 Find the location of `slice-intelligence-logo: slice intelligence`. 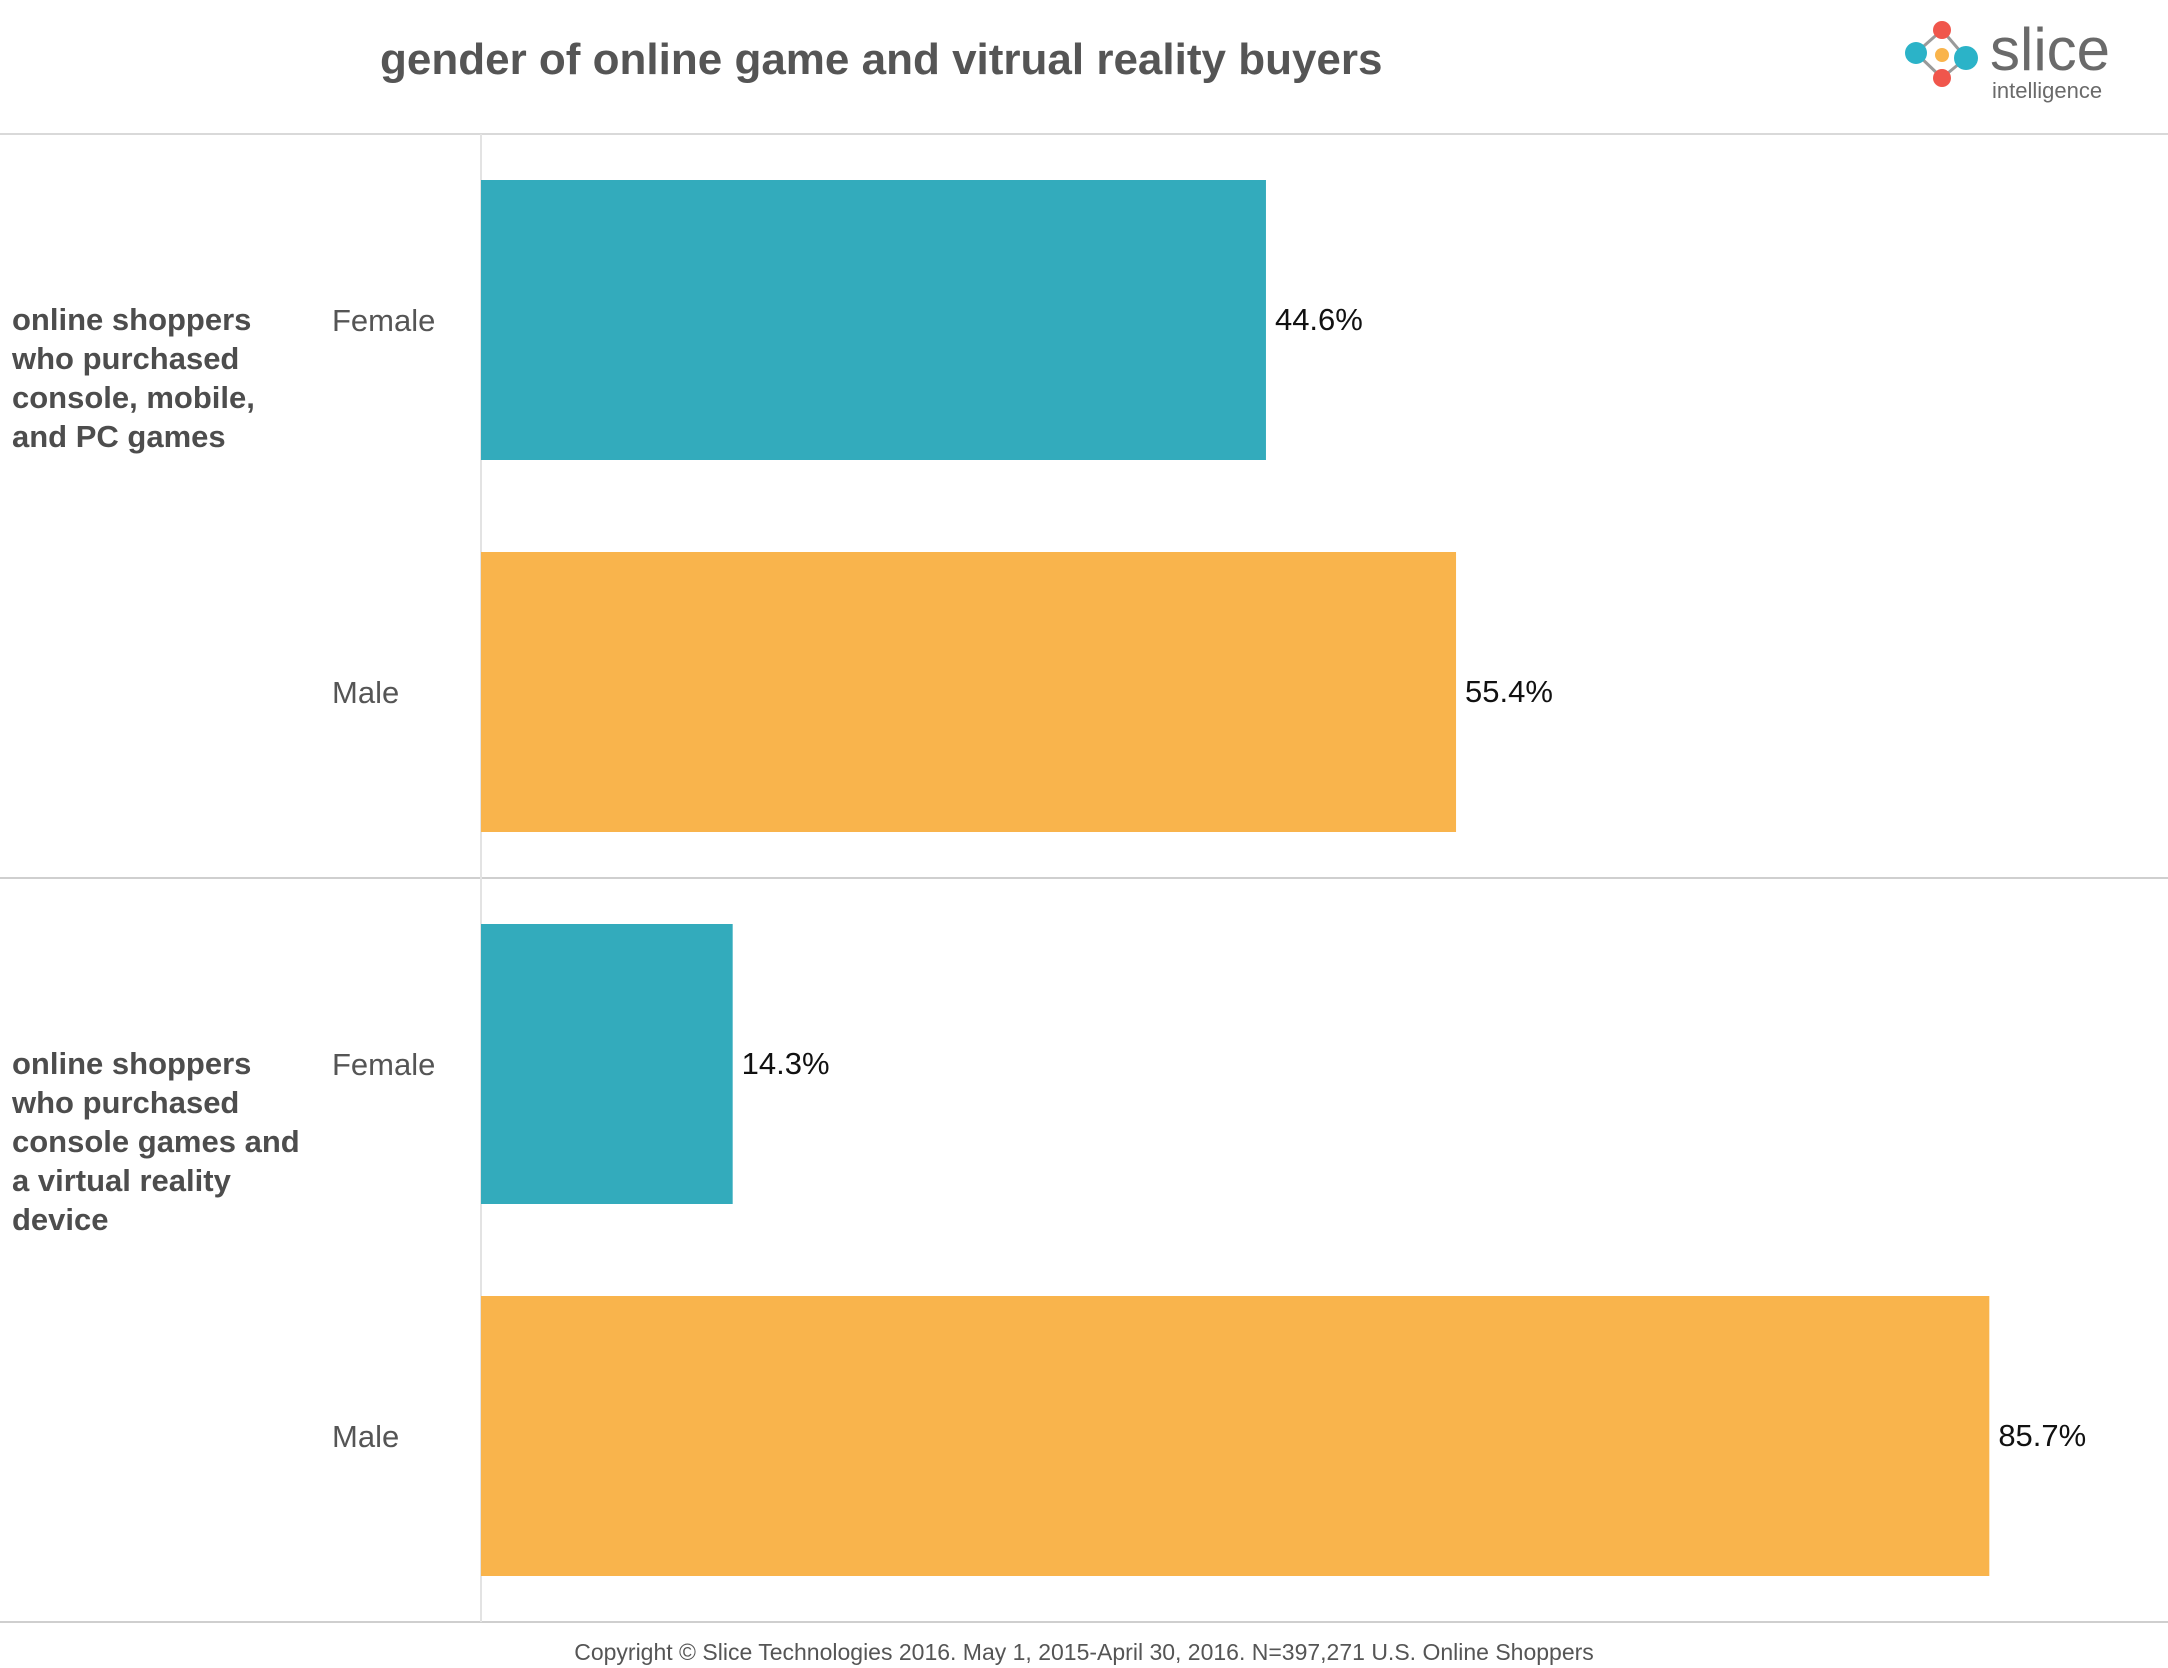

slice-intelligence-logo: slice intelligence is located at coordinates (2007, 59).